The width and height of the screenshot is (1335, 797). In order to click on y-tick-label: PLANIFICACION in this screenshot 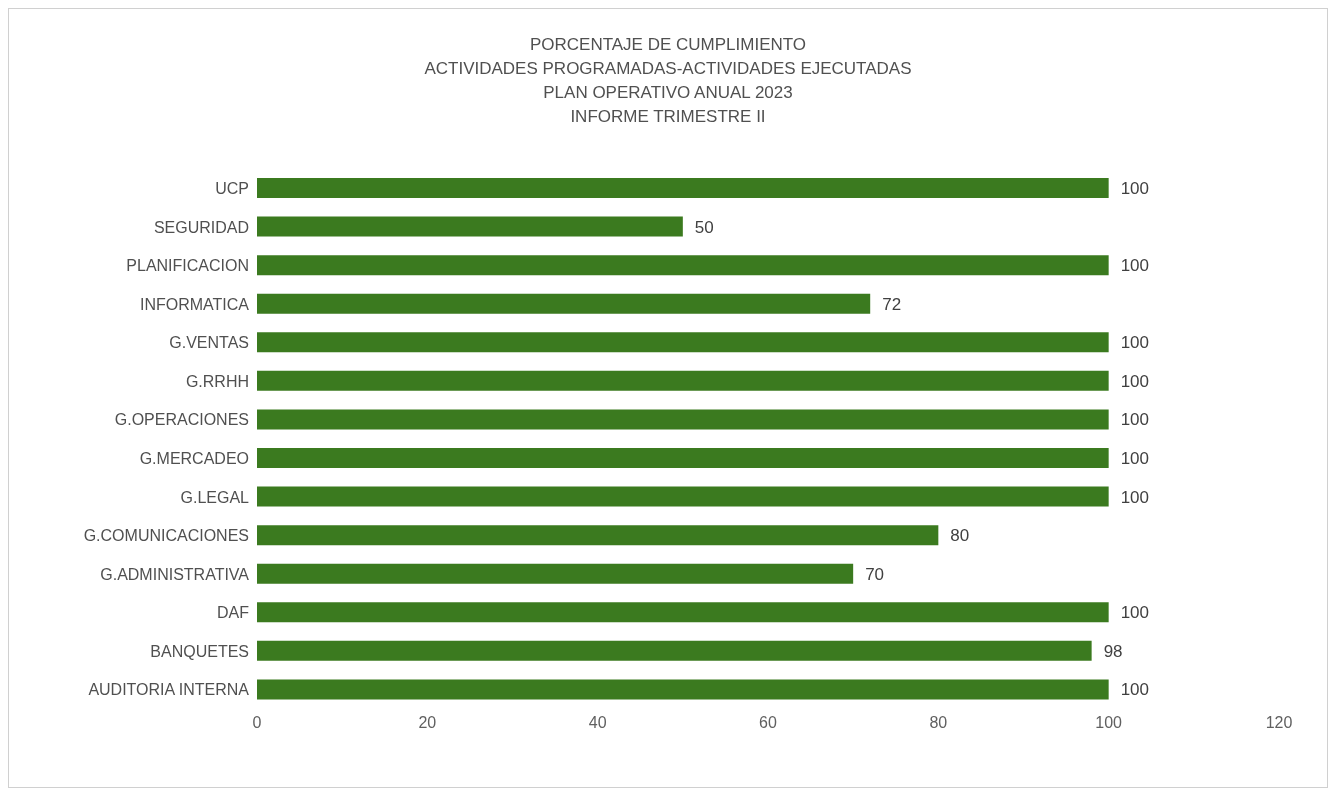, I will do `click(187, 266)`.